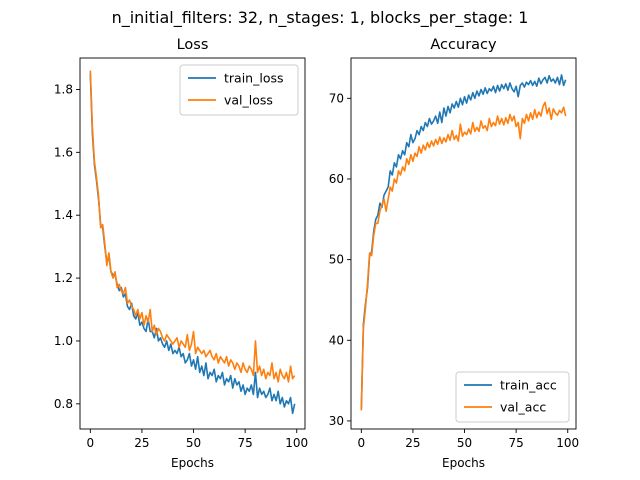 The width and height of the screenshot is (640, 480). I want to click on loss-x-axis-label: Epochs, so click(192, 463).